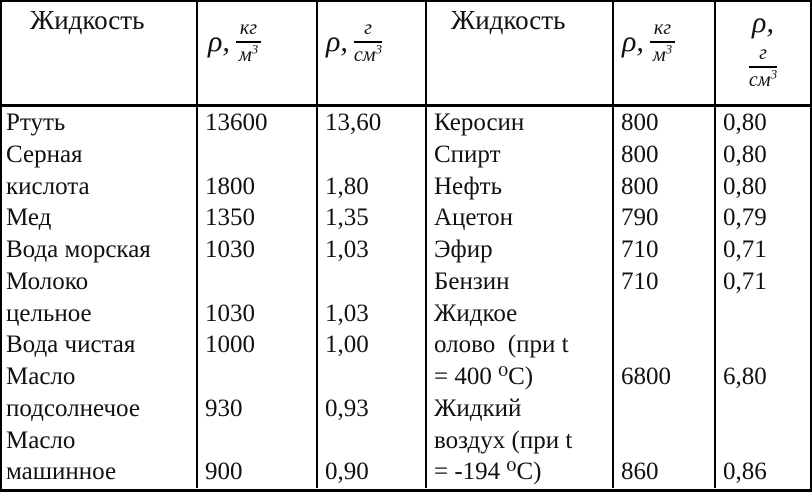 The height and width of the screenshot is (492, 812). Describe the element at coordinates (256, 186) in the screenshot. I see `table-cell: 1800` at that location.